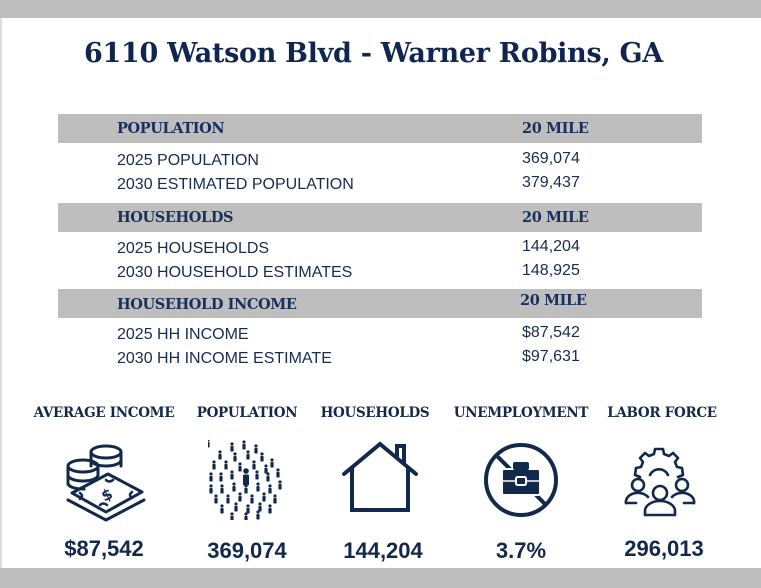 The height and width of the screenshot is (588, 761). Describe the element at coordinates (380, 183) in the screenshot. I see `table-row: 2030 ESTIMATED POPULATION 379,437` at that location.